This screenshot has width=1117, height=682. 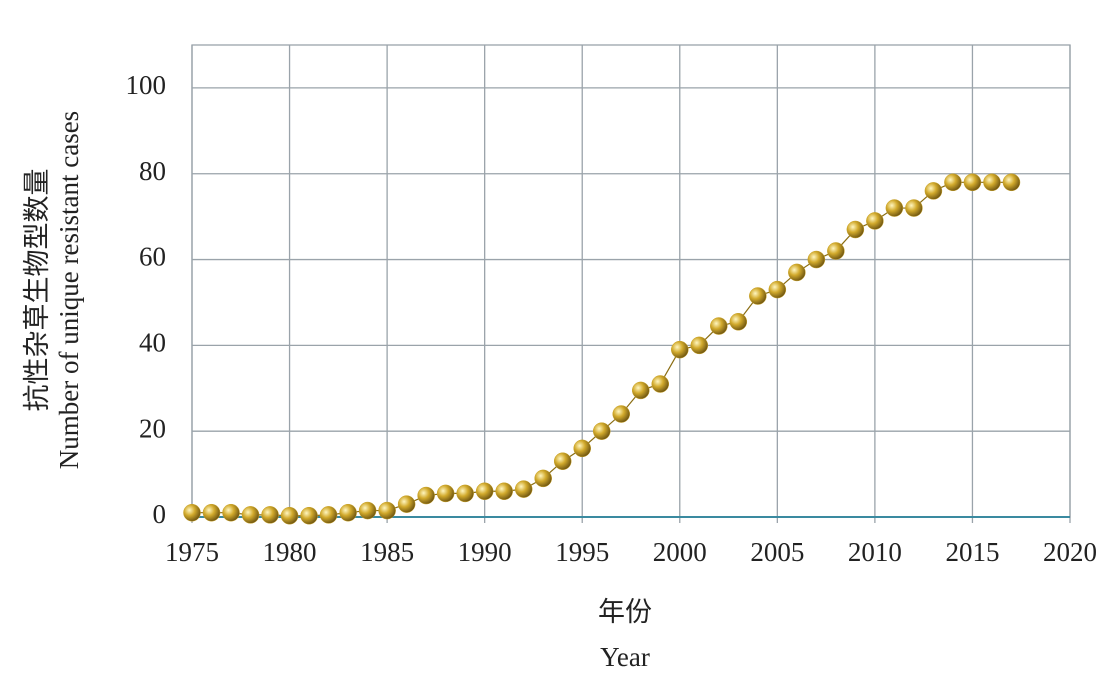 I want to click on y-tick-label: 20, so click(x=152, y=428).